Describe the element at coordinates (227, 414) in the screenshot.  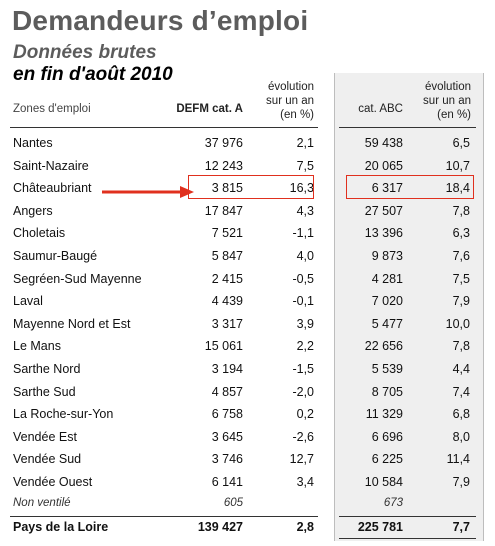
I see `cell-defm: 6 758` at that location.